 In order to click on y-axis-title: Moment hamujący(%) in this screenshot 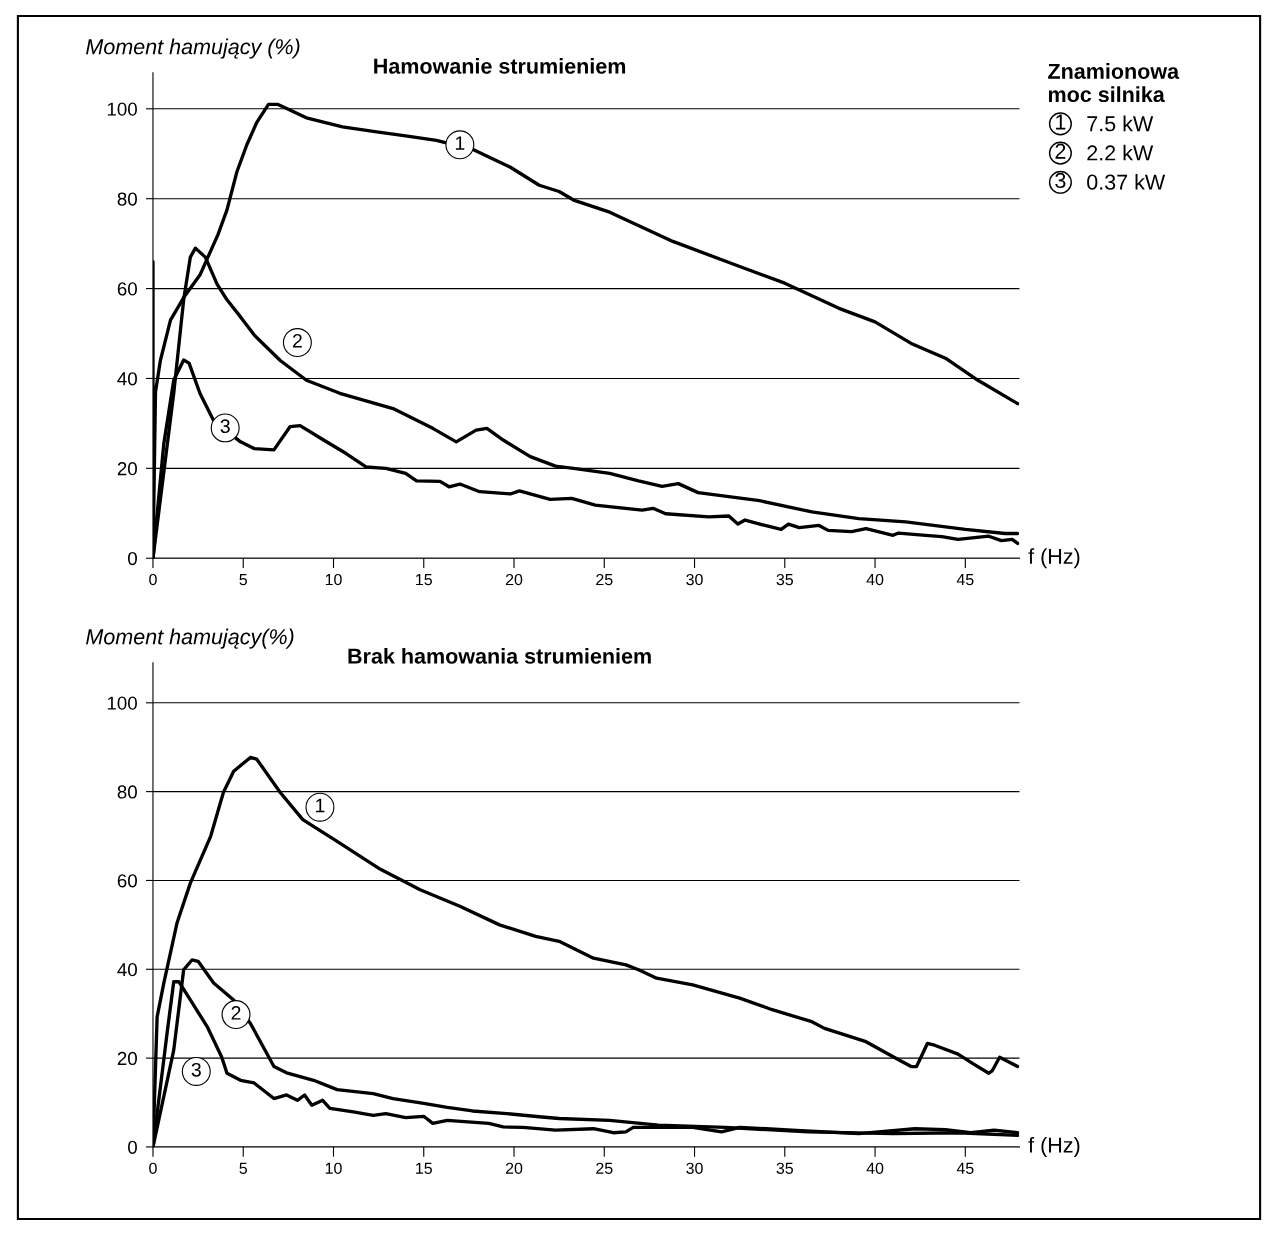, I will do `click(190, 638)`.